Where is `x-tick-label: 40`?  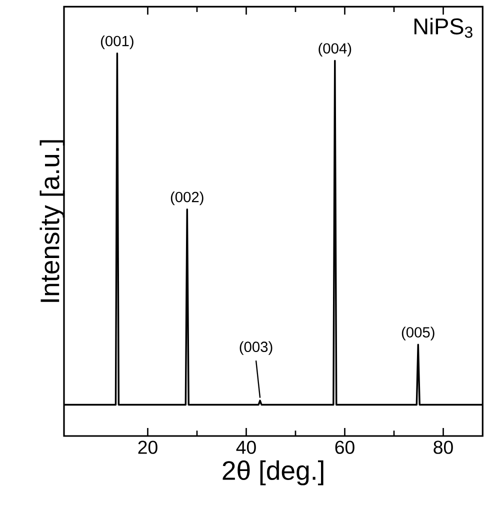
x-tick-label: 40 is located at coordinates (246, 447).